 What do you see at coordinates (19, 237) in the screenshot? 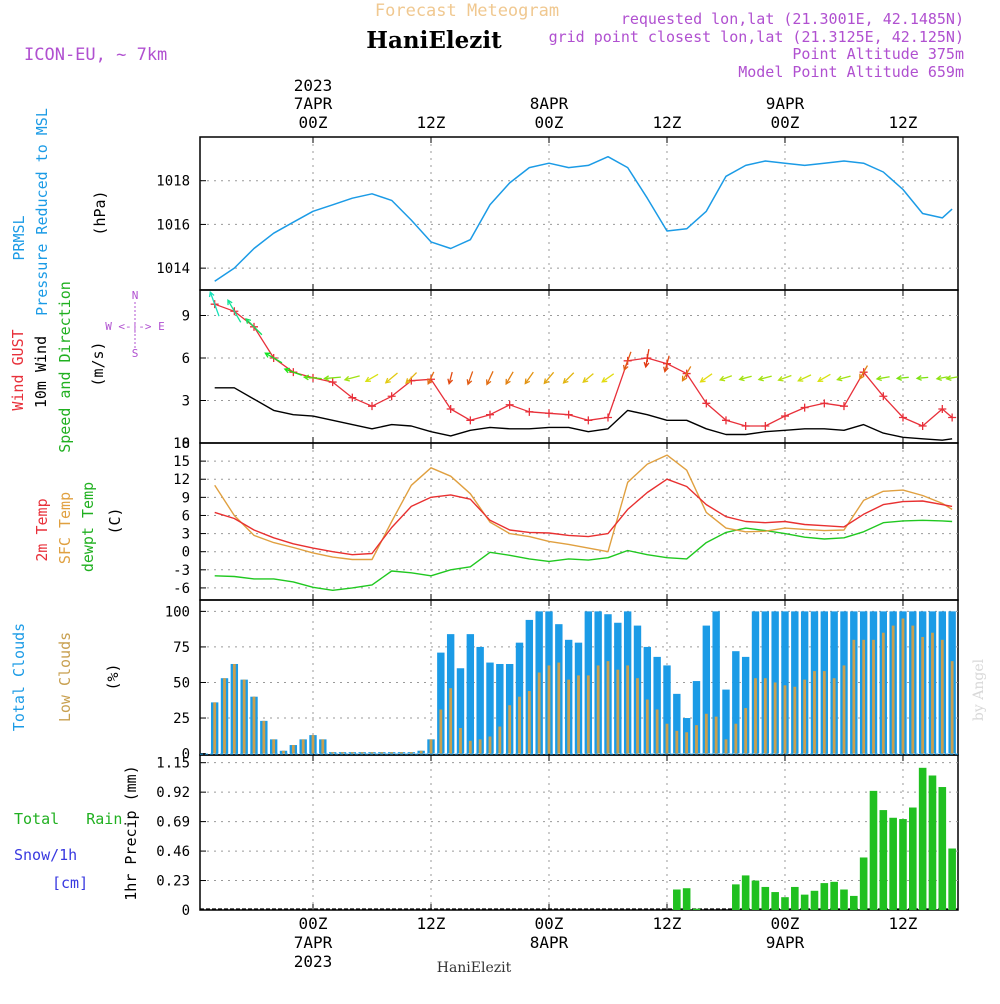
I see `pressure-label-1: PRMSL` at bounding box center [19, 237].